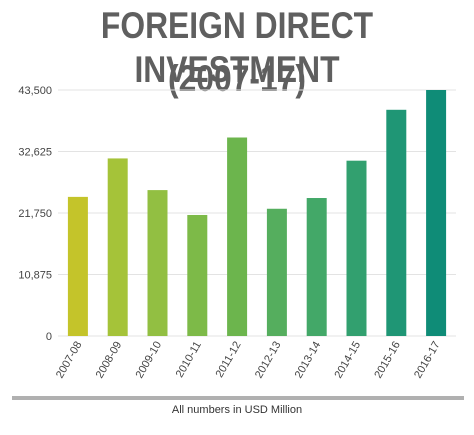 Image resolution: width=474 pixels, height=435 pixels. I want to click on x-tick-label: 2016-17, so click(427, 360).